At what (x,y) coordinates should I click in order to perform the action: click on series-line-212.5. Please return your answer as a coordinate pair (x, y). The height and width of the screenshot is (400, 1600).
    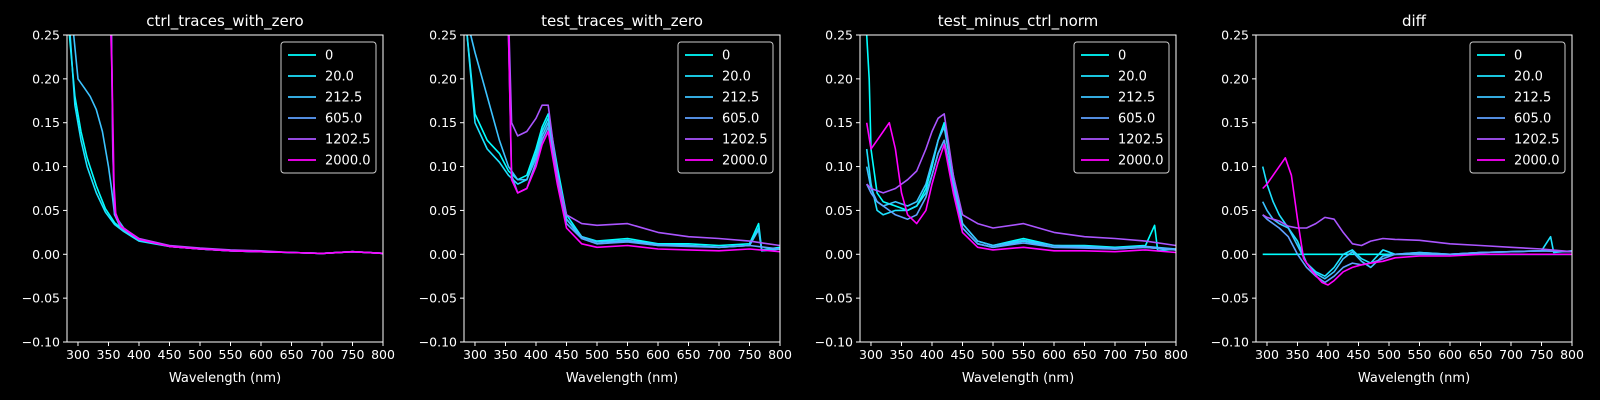
    Looking at the image, I should click on (1020, 188).